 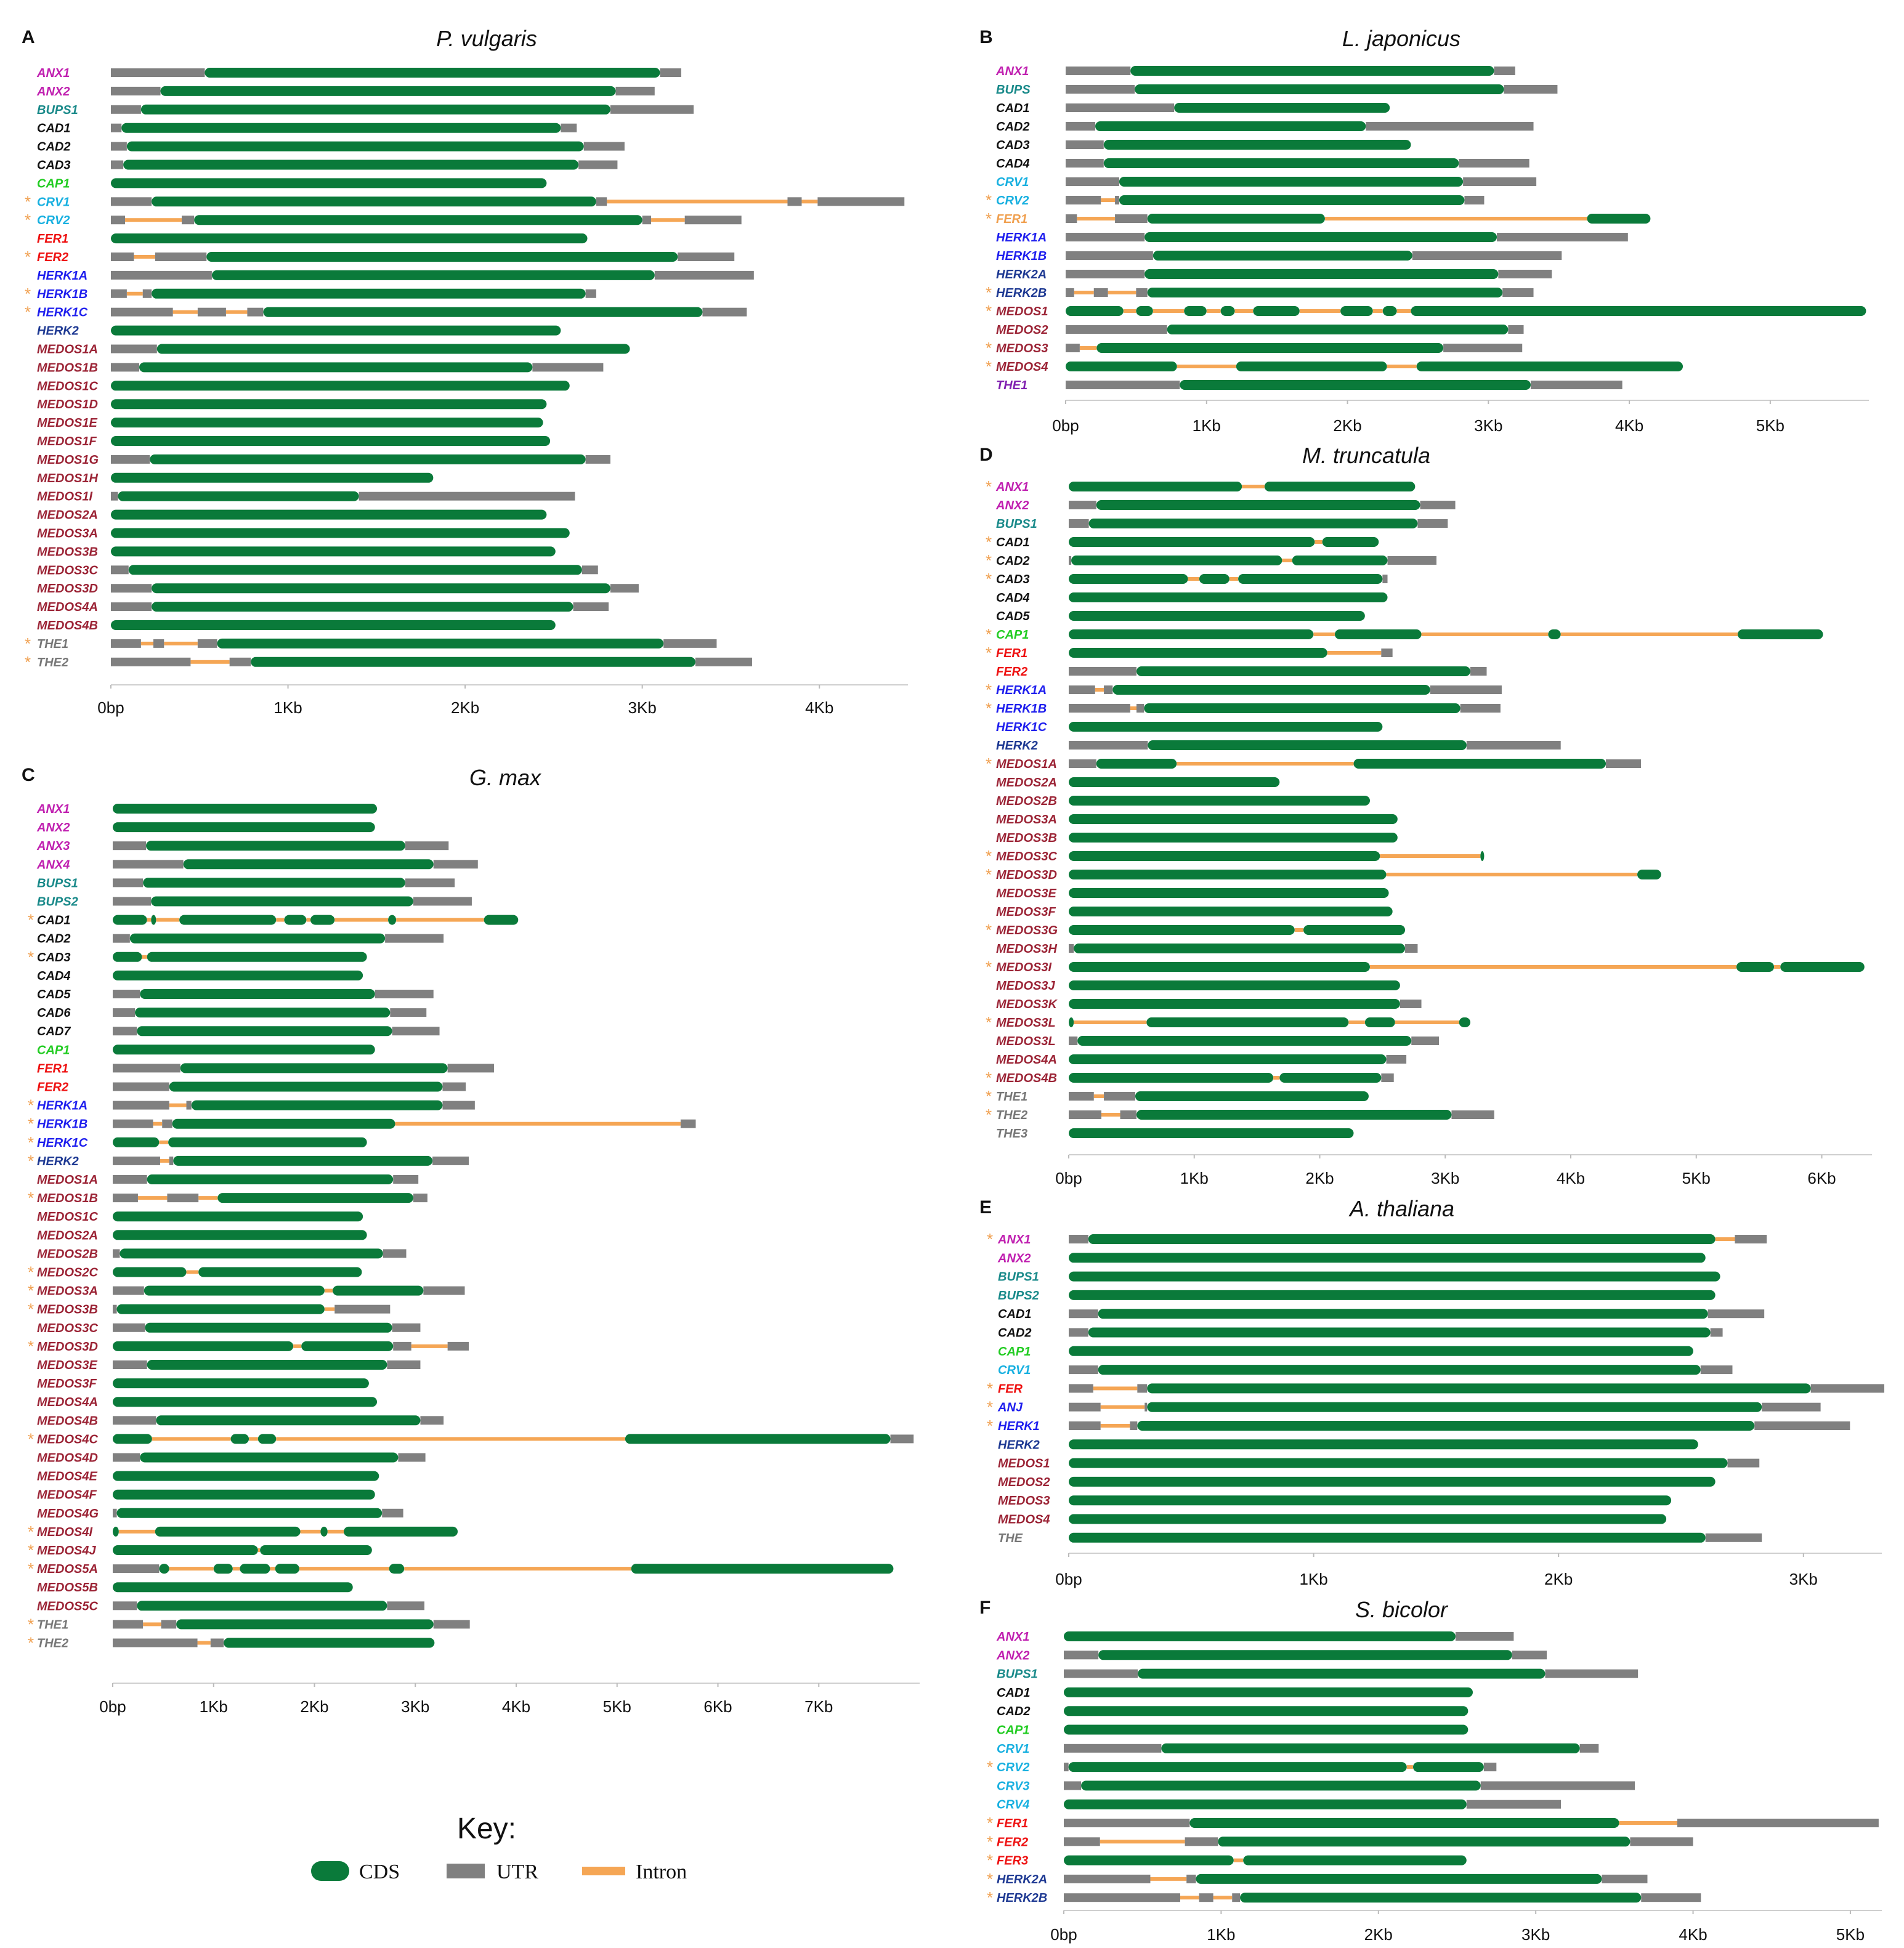 I want to click on gene-row: * MEDOS1A, so click(x=1314, y=763).